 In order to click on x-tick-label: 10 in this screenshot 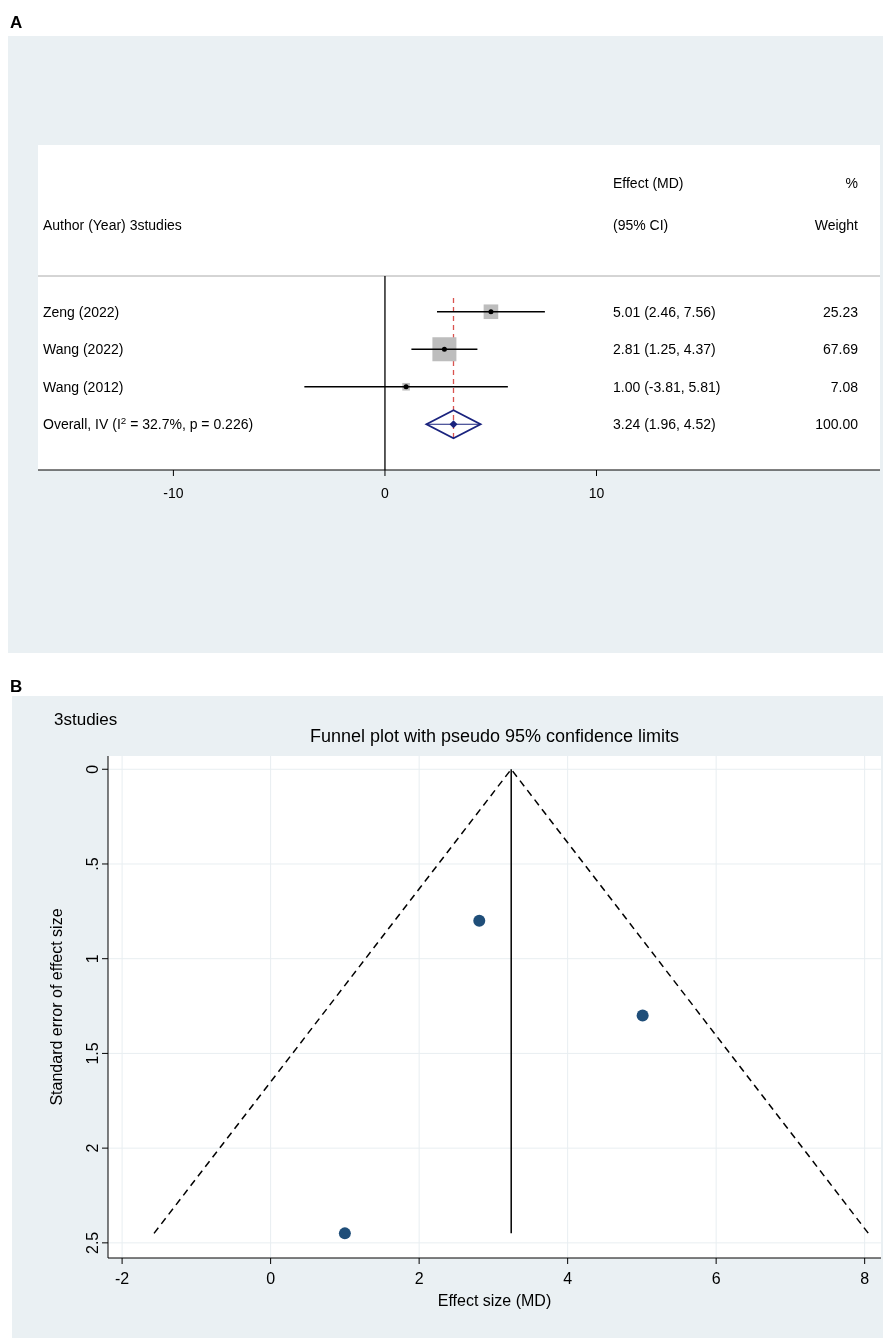, I will do `click(596, 493)`.